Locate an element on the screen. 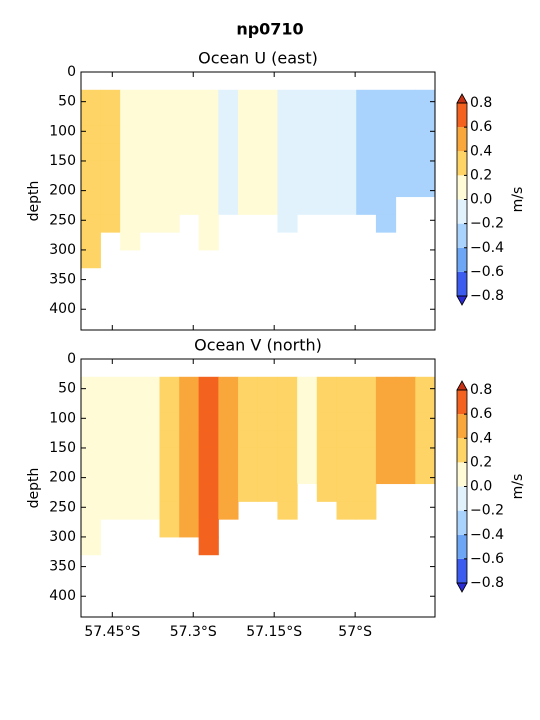 The image size is (540, 720). colorbar-tick-label: 0.2 is located at coordinates (481, 175).